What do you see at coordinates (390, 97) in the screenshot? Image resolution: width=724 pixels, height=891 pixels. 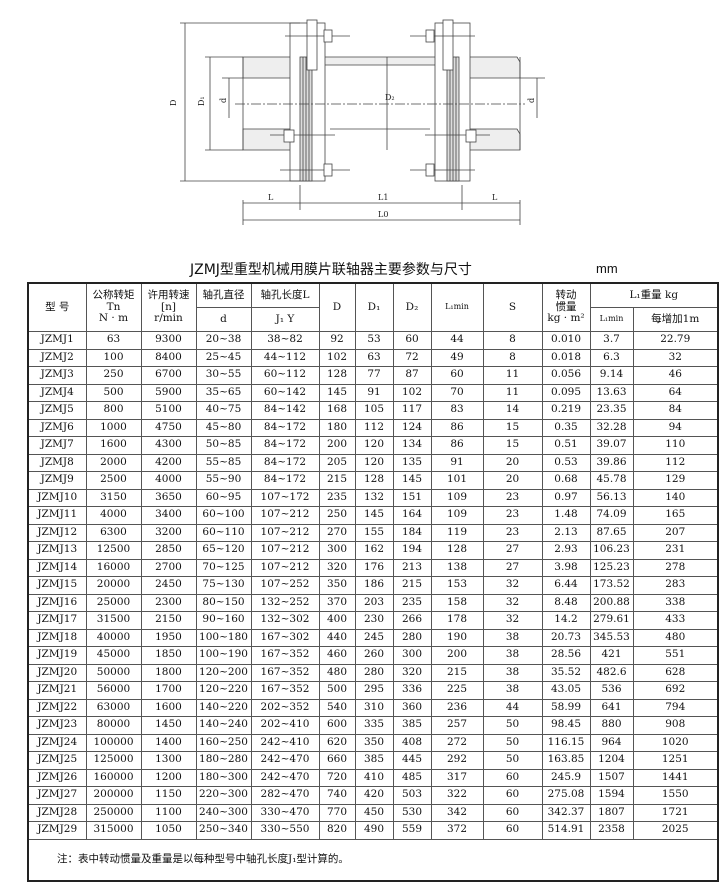 I see `label-D2: D₂` at bounding box center [390, 97].